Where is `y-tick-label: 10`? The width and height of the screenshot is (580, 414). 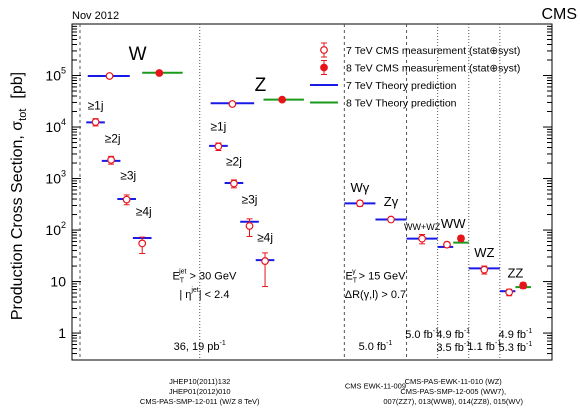 y-tick-label: 10 is located at coordinates (58, 282).